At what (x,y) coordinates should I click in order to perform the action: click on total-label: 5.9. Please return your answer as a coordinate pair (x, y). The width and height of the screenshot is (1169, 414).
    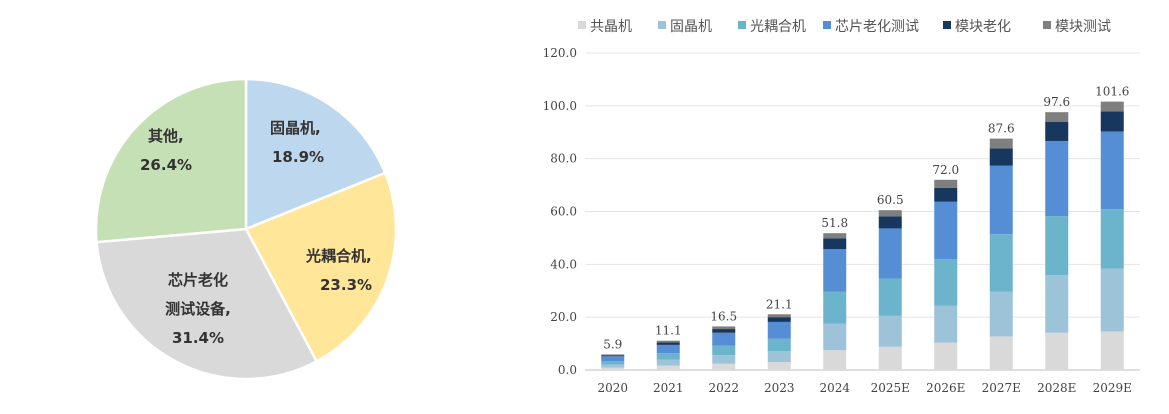
    Looking at the image, I should click on (612, 344).